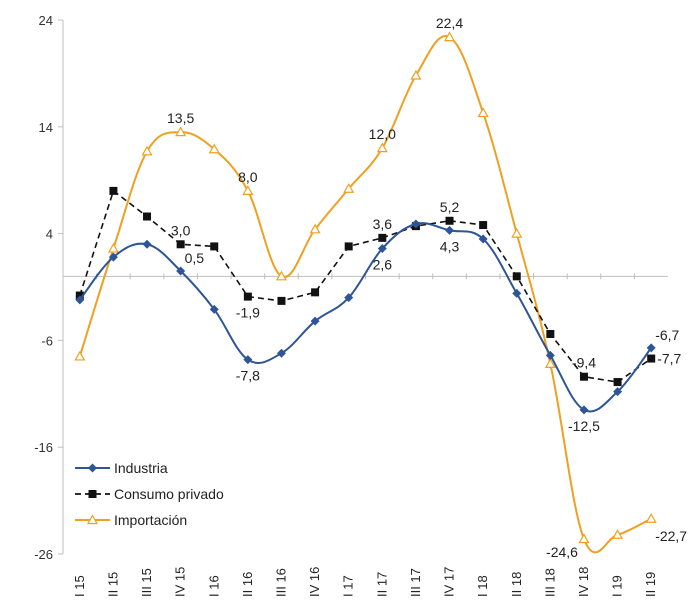  Describe the element at coordinates (450, 207) in the screenshot. I see `data-label: 5,2` at that location.